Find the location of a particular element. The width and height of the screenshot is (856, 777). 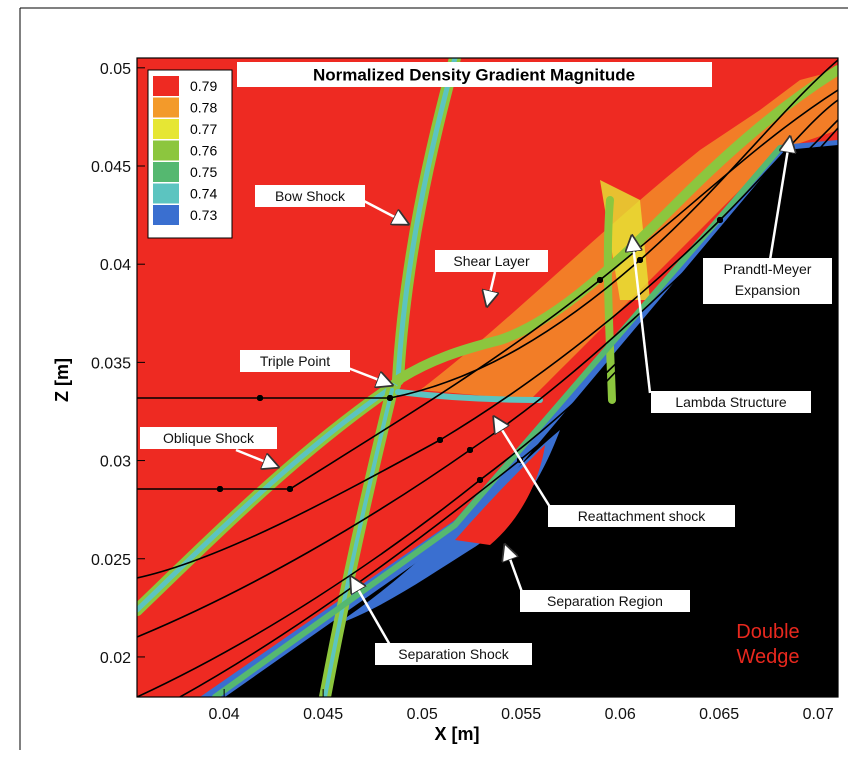

annotation-text: Reattachment shock is located at coordinates (642, 516).